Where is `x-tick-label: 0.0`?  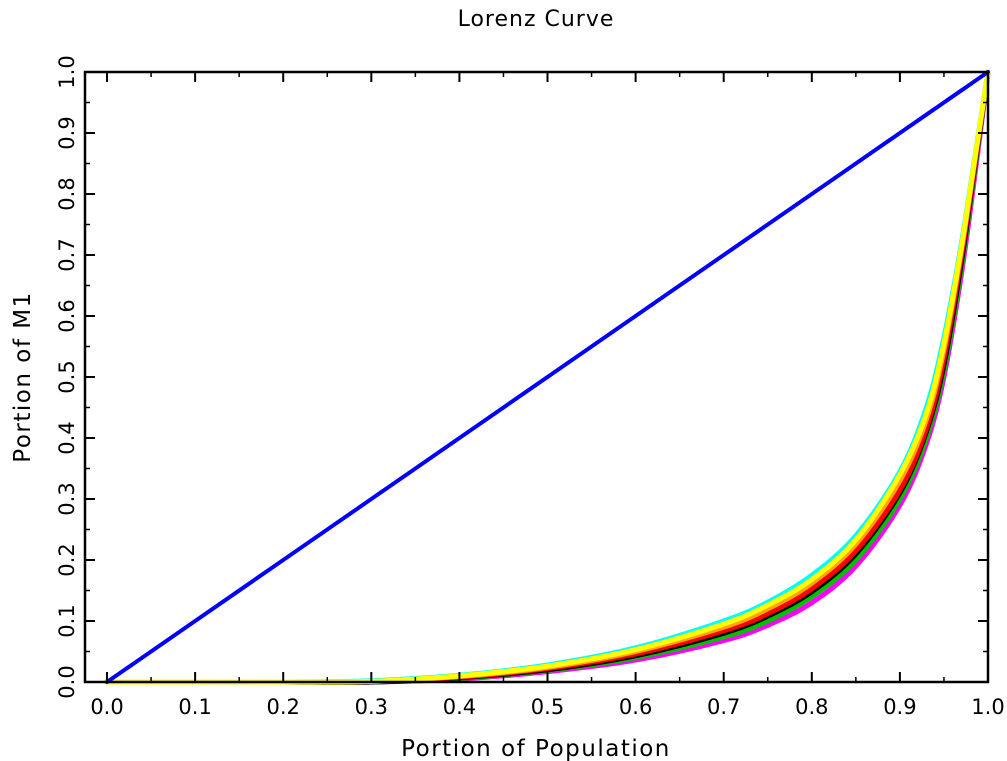
x-tick-label: 0.0 is located at coordinates (106, 707).